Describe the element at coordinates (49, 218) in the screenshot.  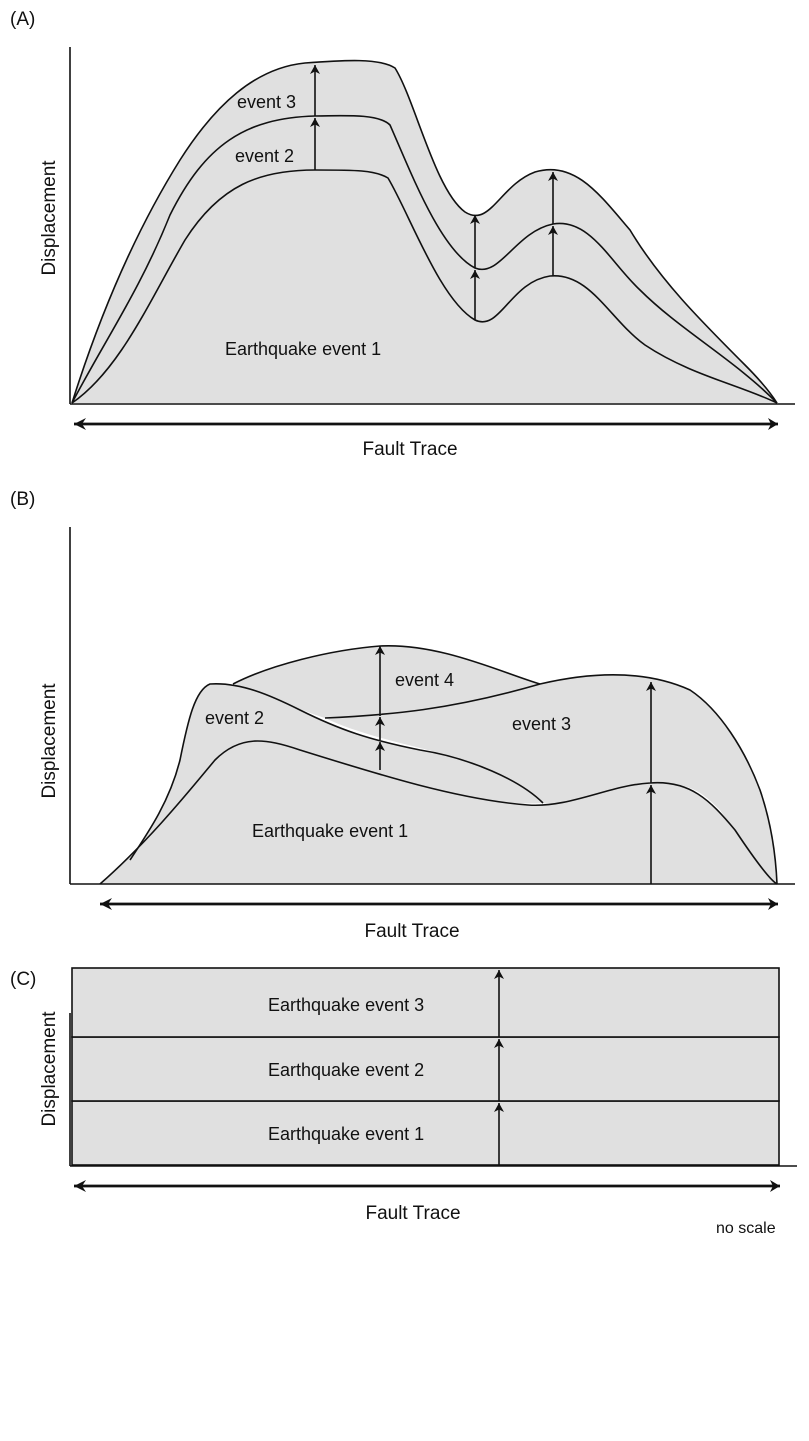
I see `panel-a-ylabel: Displacement` at that location.